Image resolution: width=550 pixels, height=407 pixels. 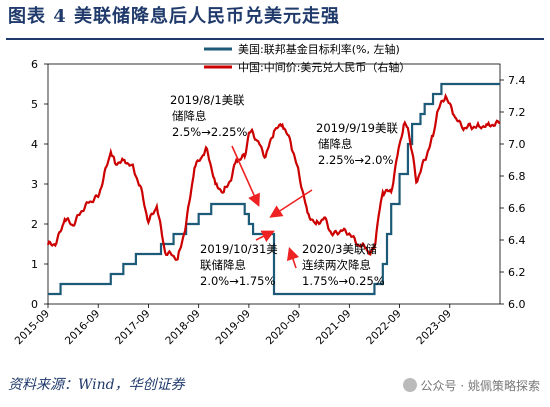 What do you see at coordinates (83, 328) in the screenshot?
I see `x-tick-label: 2016-09` at bounding box center [83, 328].